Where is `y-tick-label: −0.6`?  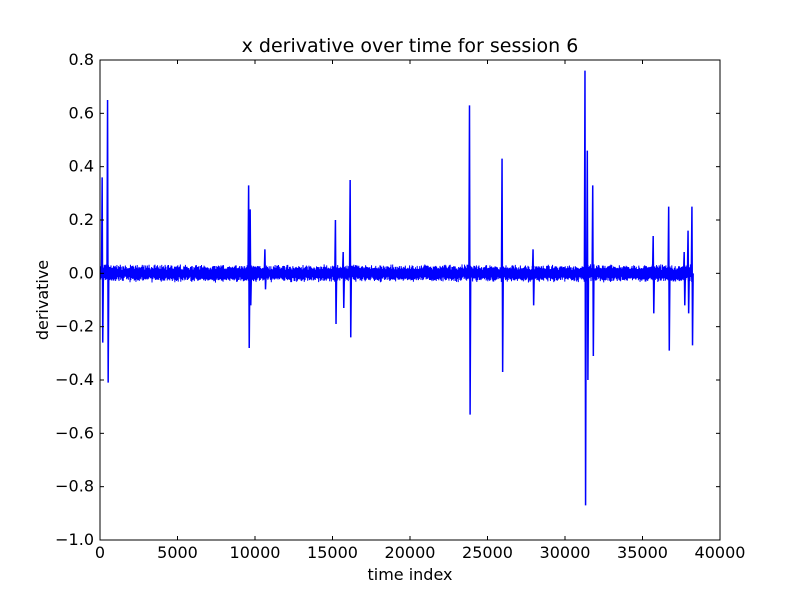
y-tick-label: −0.6 is located at coordinates (74, 432).